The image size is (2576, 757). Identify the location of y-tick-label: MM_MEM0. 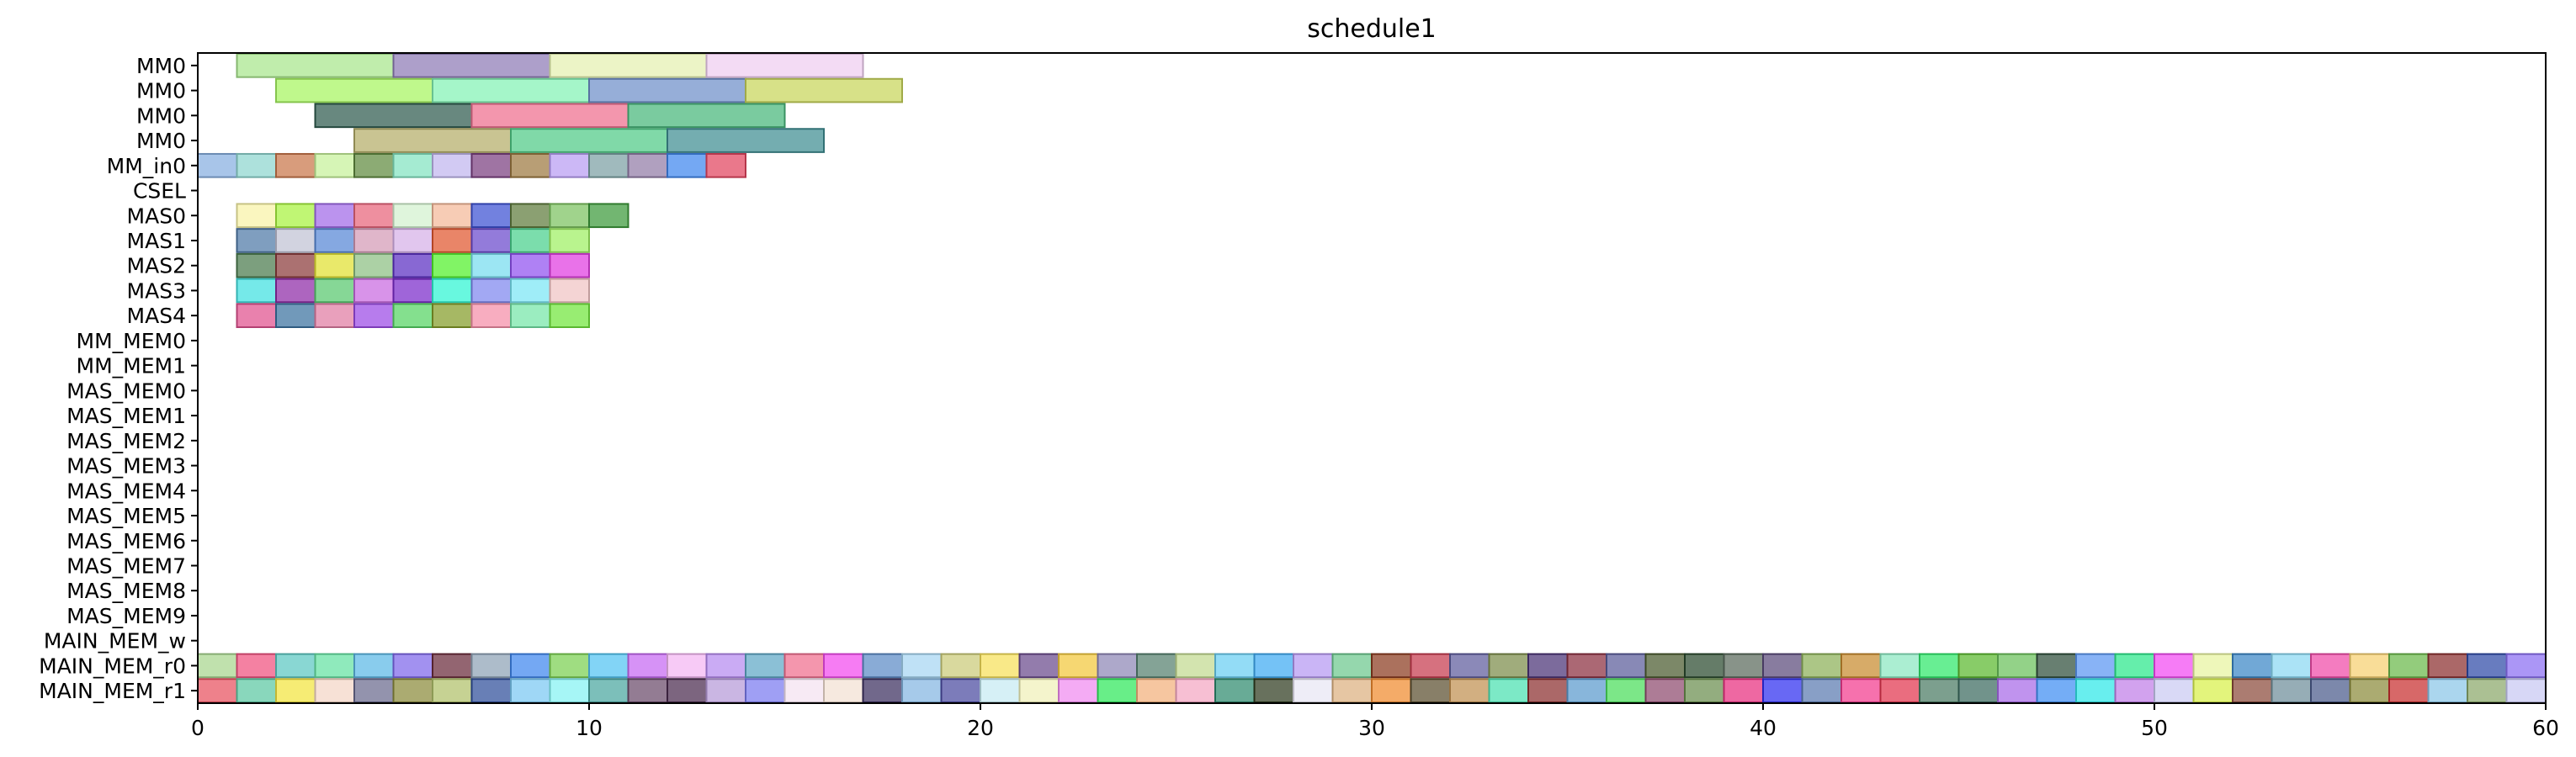
(131, 341).